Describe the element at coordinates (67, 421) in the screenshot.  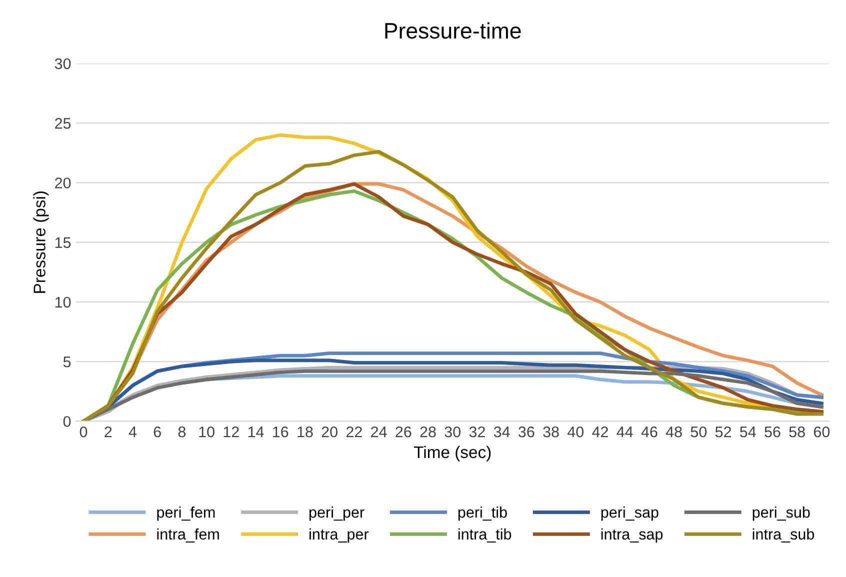
I see `y-tick-label: 0` at that location.